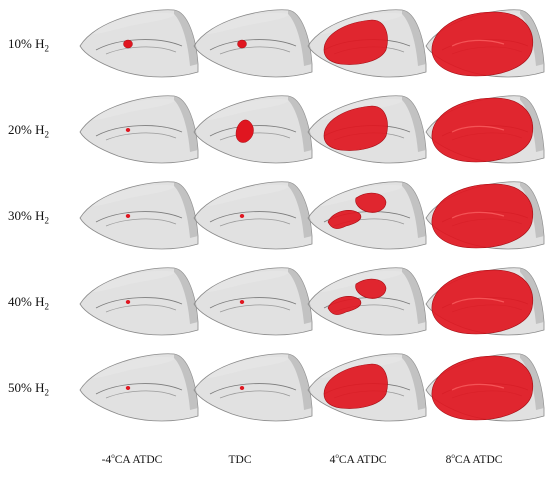 This screenshot has height=477, width=550. Describe the element at coordinates (358, 459) in the screenshot. I see `column-label: 4oCA ATDC` at that location.